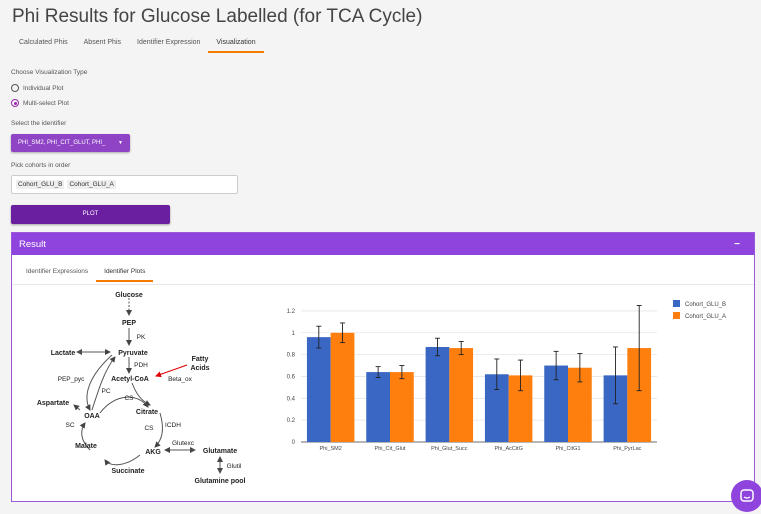 This screenshot has height=514, width=761. I want to click on radio-individual-plot: Individual Plot, so click(37, 88).